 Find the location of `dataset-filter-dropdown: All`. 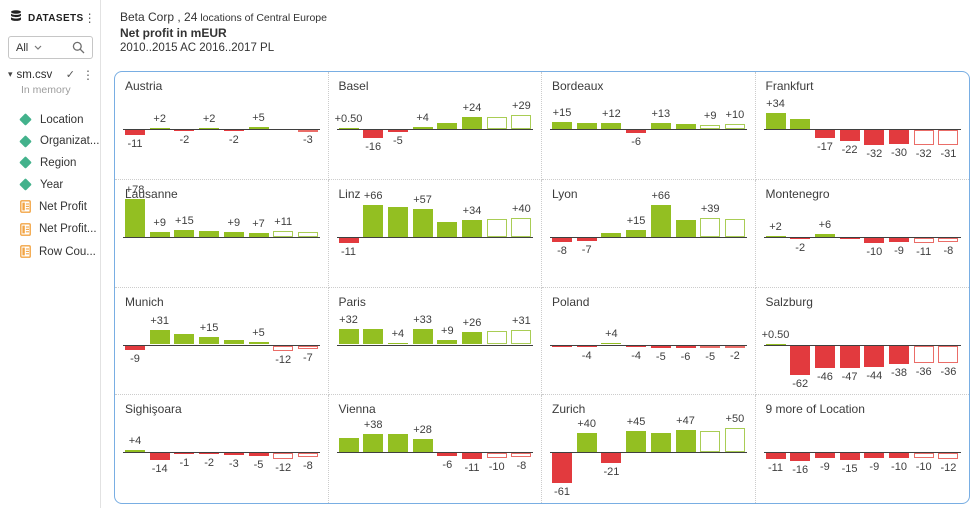

dataset-filter-dropdown: All is located at coordinates (50, 47).